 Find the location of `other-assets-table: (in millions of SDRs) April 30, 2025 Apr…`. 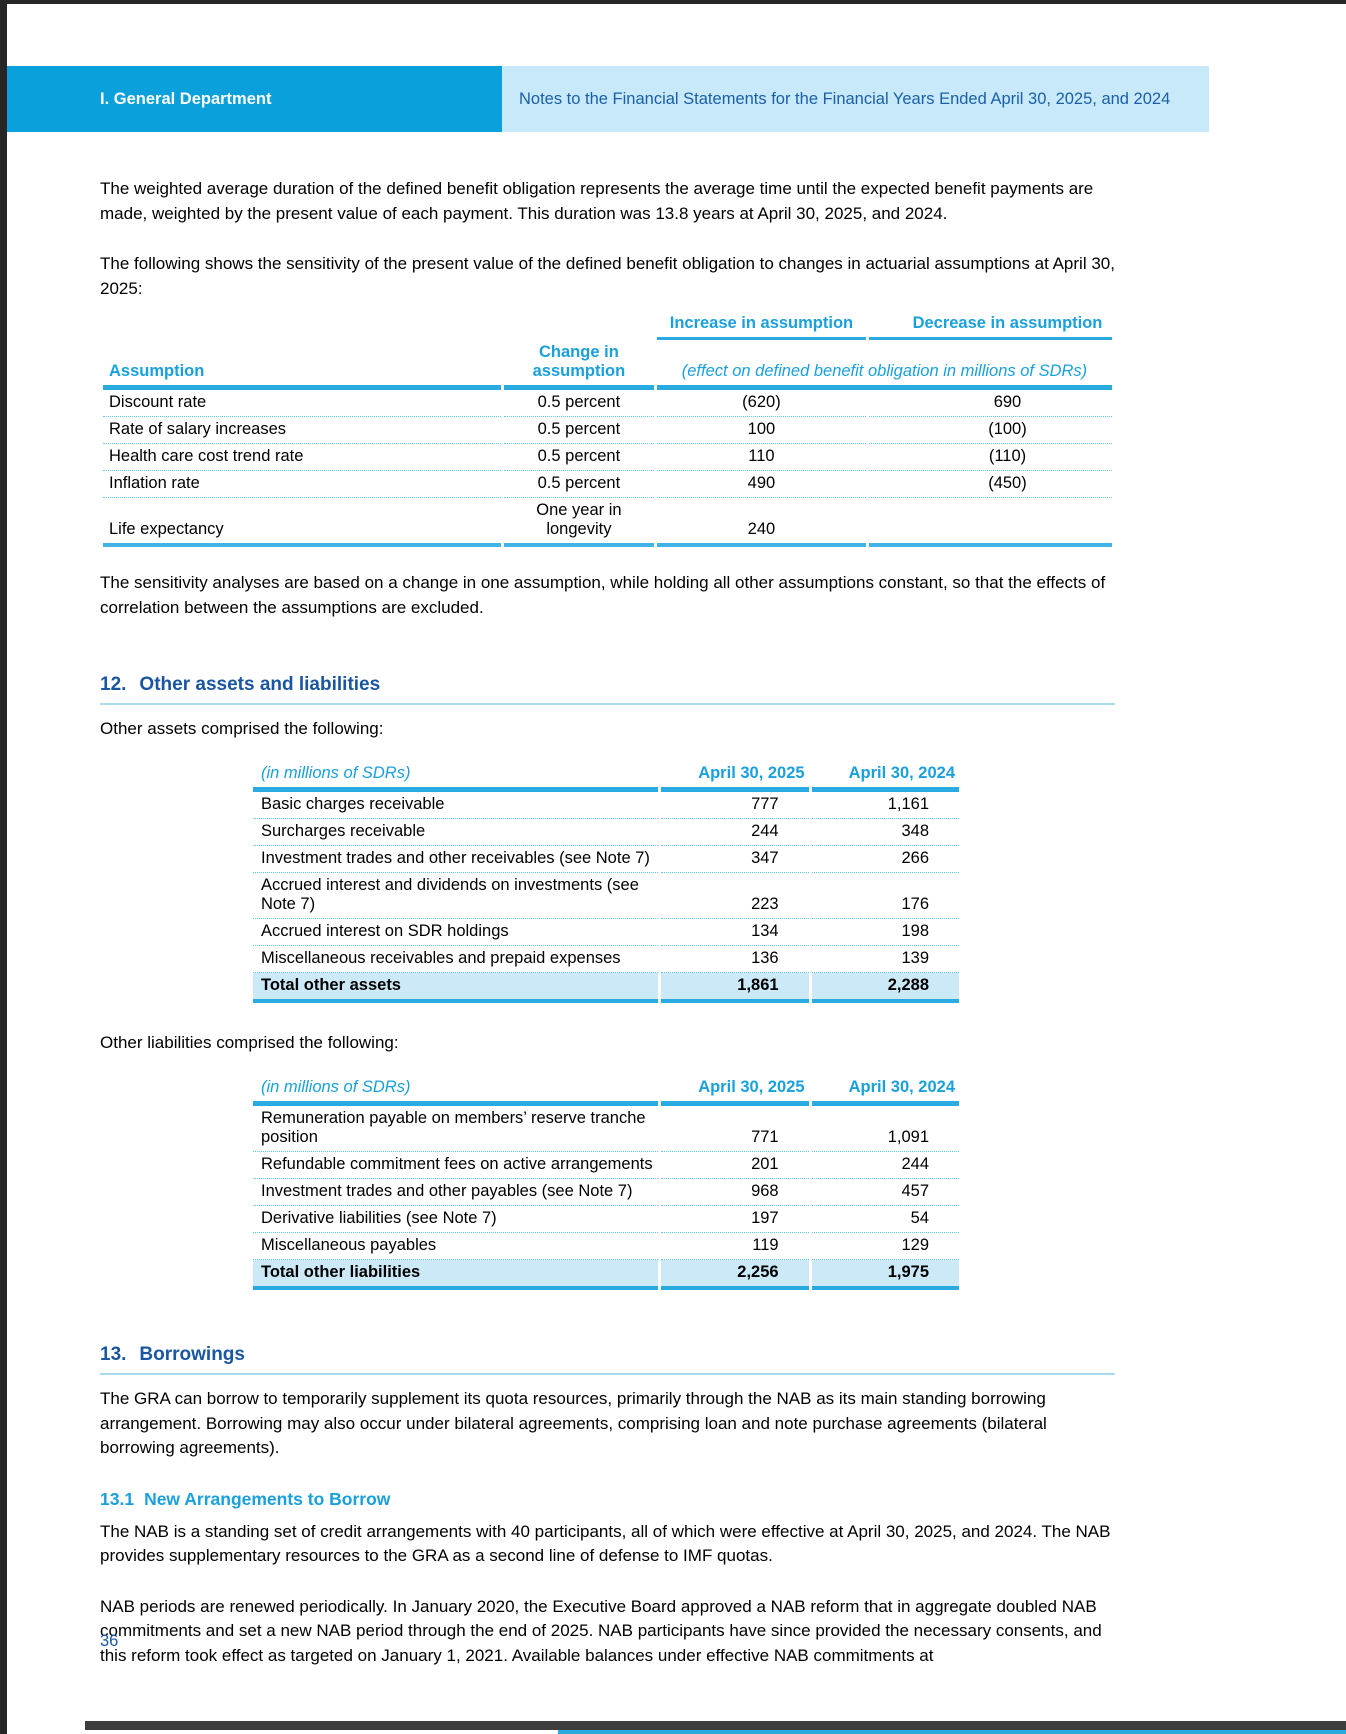

other-assets-table: (in millions of SDRs) April 30, 2025 Apr… is located at coordinates (606, 882).